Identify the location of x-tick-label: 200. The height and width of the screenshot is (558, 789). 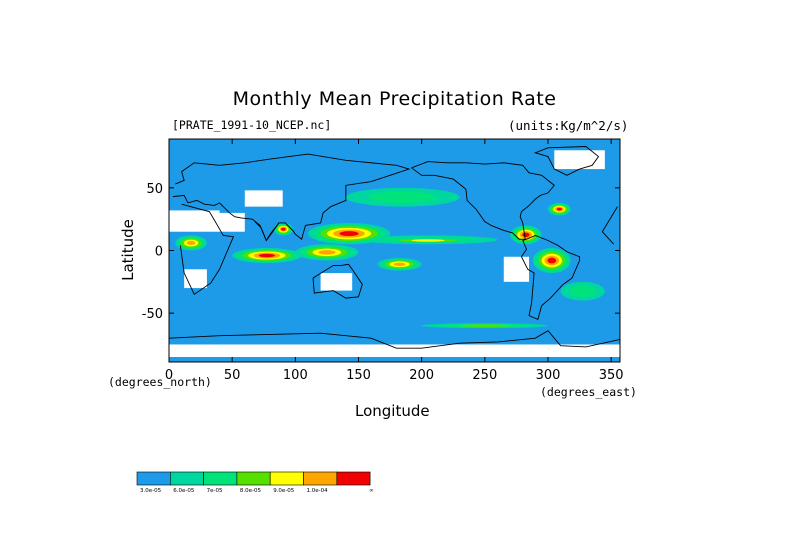
(421, 375).